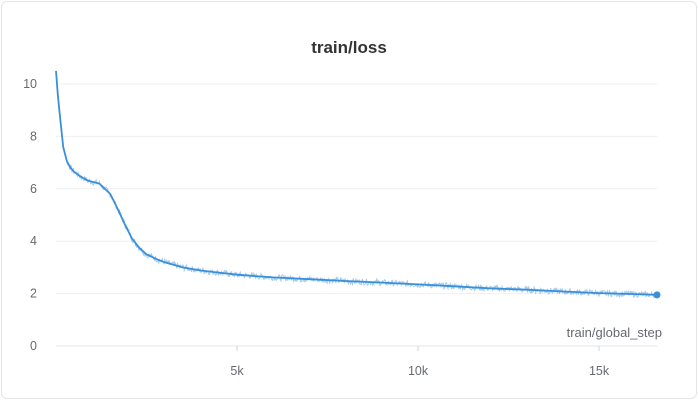 This screenshot has height=400, width=698. What do you see at coordinates (33, 241) in the screenshot?
I see `y-tick-label: 4` at bounding box center [33, 241].